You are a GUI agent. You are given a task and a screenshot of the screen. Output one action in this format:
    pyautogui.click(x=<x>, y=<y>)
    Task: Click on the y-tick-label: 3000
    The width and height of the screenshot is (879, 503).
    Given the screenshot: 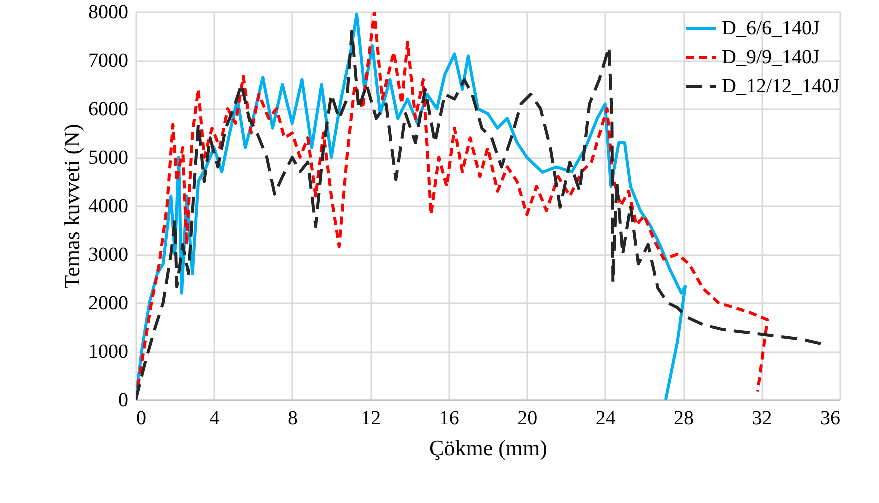 What is the action you would take?
    pyautogui.click(x=108, y=255)
    